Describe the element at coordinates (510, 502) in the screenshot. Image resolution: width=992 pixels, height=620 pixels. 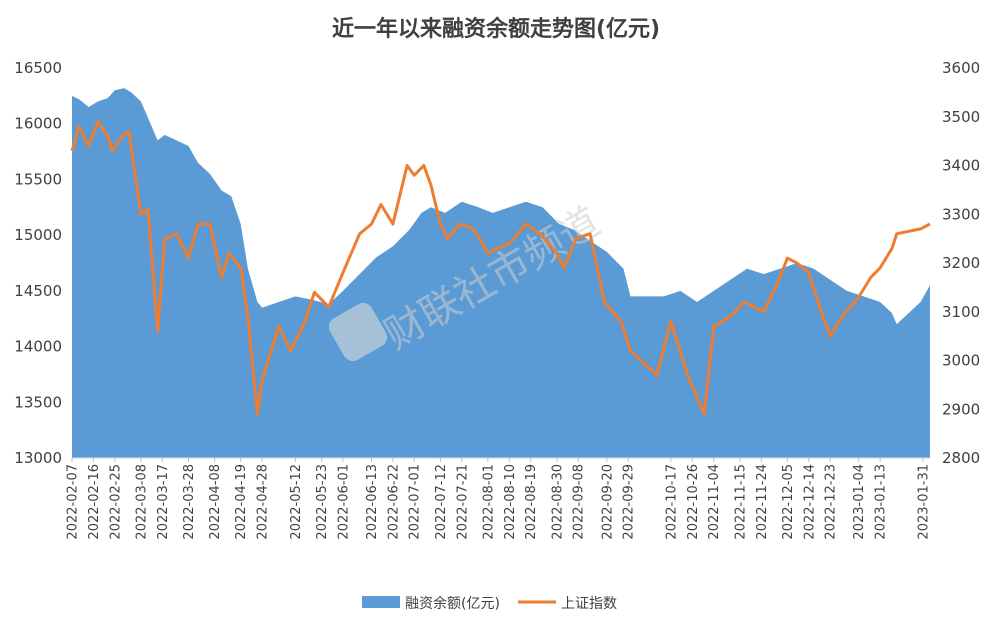
I see `x-tick-label: 2022-08-10` at that location.